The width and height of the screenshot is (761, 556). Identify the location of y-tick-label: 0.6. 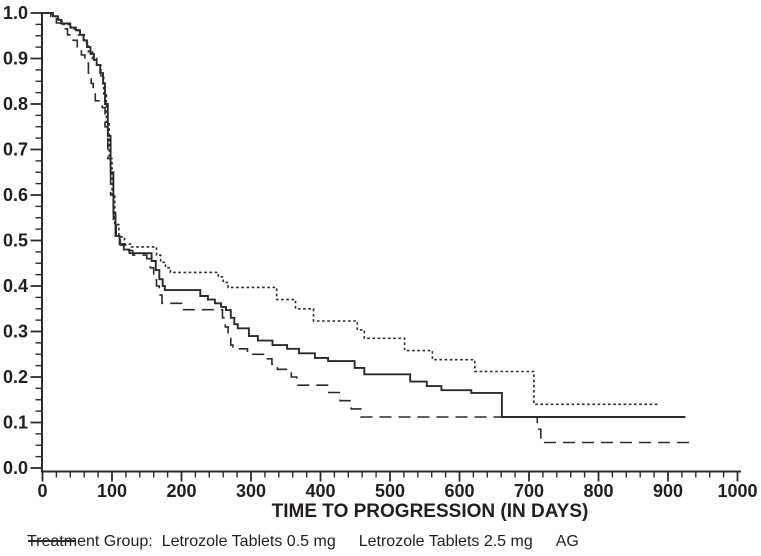
(15, 195).